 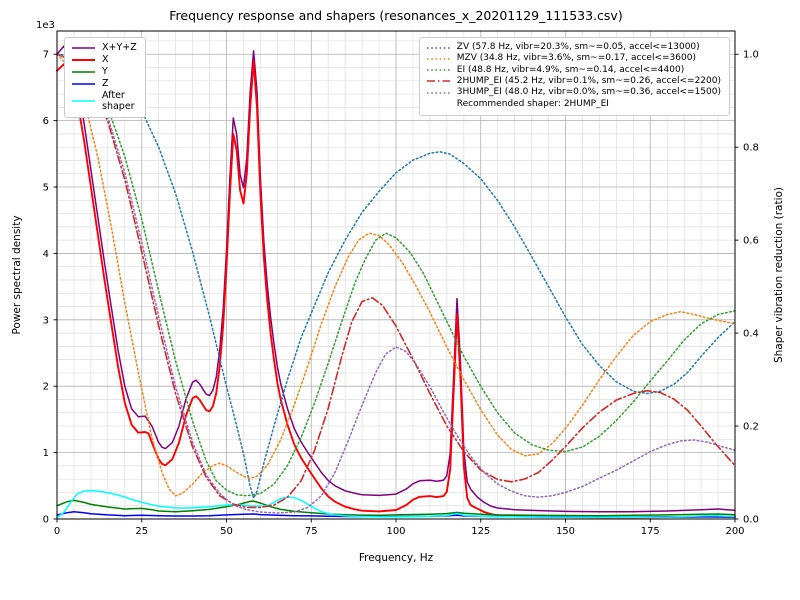 What do you see at coordinates (751, 148) in the screenshot?
I see `y-right-tick-label: 0.8` at bounding box center [751, 148].